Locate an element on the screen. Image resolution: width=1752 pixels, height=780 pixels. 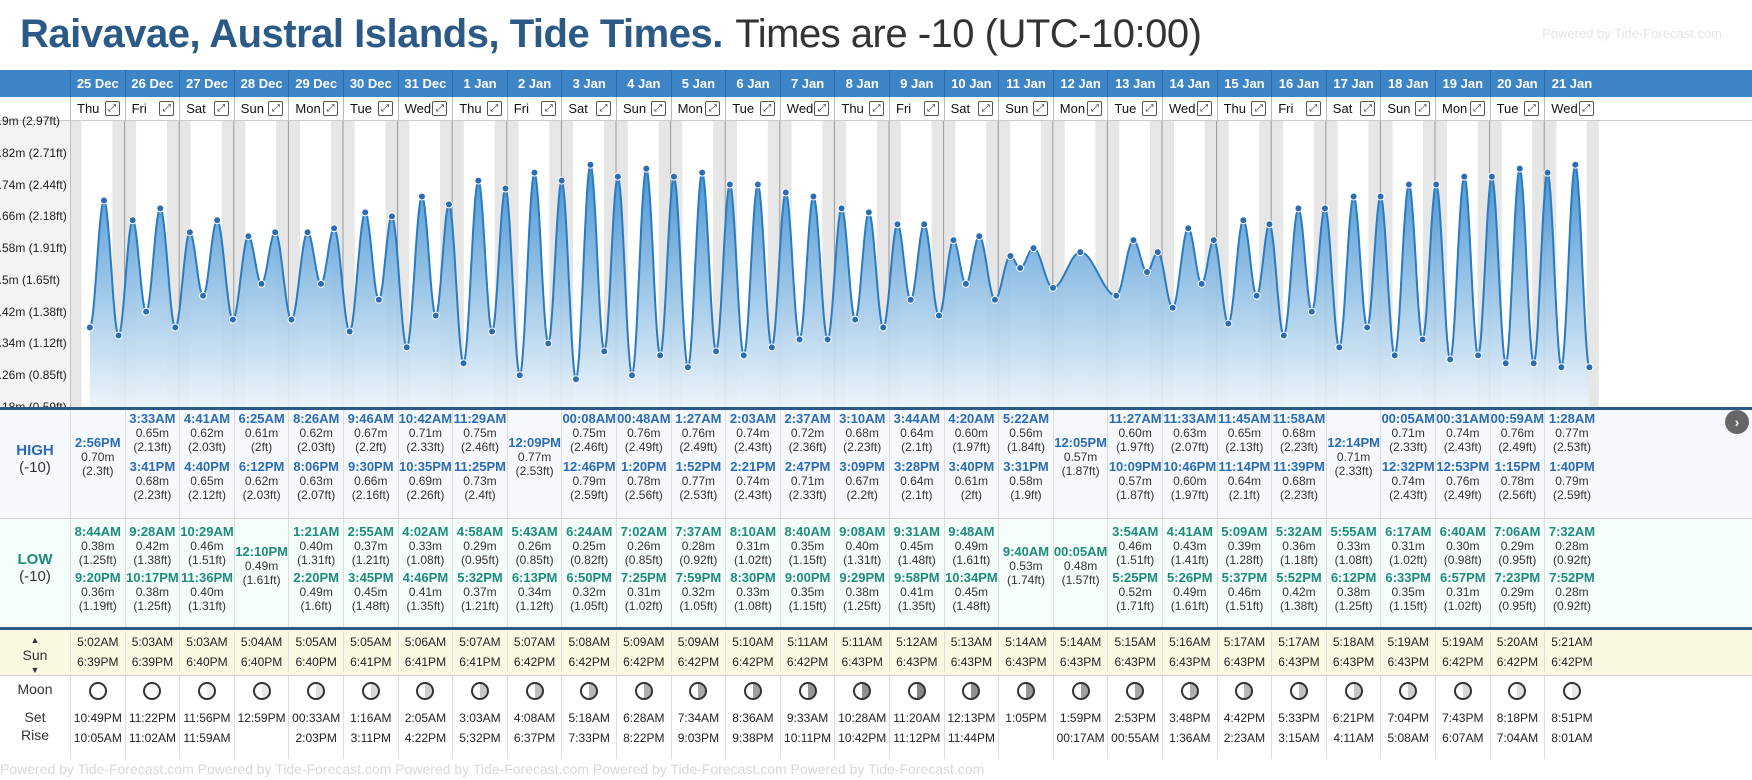
low-tide-height: 0.35m is located at coordinates (807, 592).